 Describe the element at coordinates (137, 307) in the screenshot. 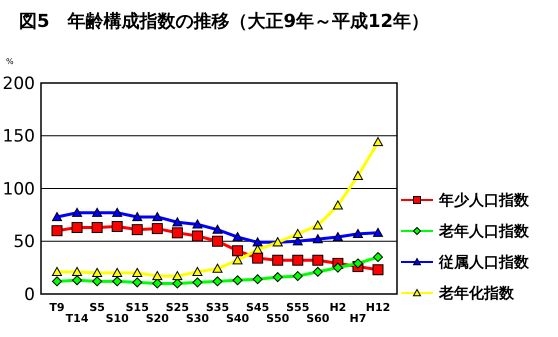

I see `x-tick-label: S15` at that location.